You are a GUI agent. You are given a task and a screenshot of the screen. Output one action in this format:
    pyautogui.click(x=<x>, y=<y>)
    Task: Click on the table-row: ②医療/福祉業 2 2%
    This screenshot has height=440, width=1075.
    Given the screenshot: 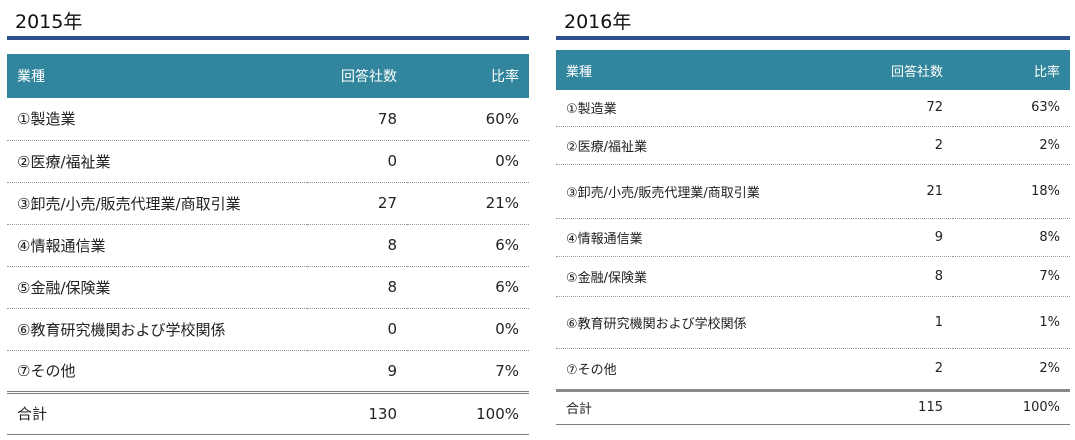 What is the action you would take?
    pyautogui.click(x=813, y=145)
    